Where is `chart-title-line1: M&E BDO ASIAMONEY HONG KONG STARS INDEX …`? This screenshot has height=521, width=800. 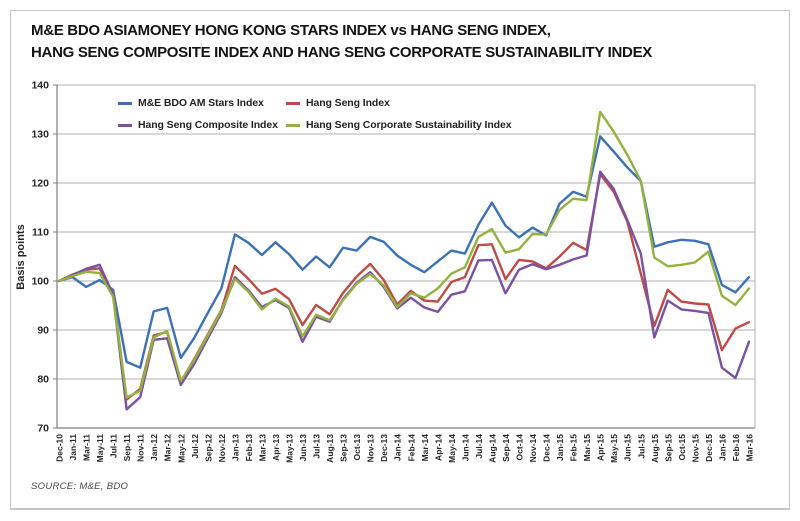 chart-title-line1: M&E BDO ASIAMONEY HONG KONG STARS INDEX … is located at coordinates (291, 30).